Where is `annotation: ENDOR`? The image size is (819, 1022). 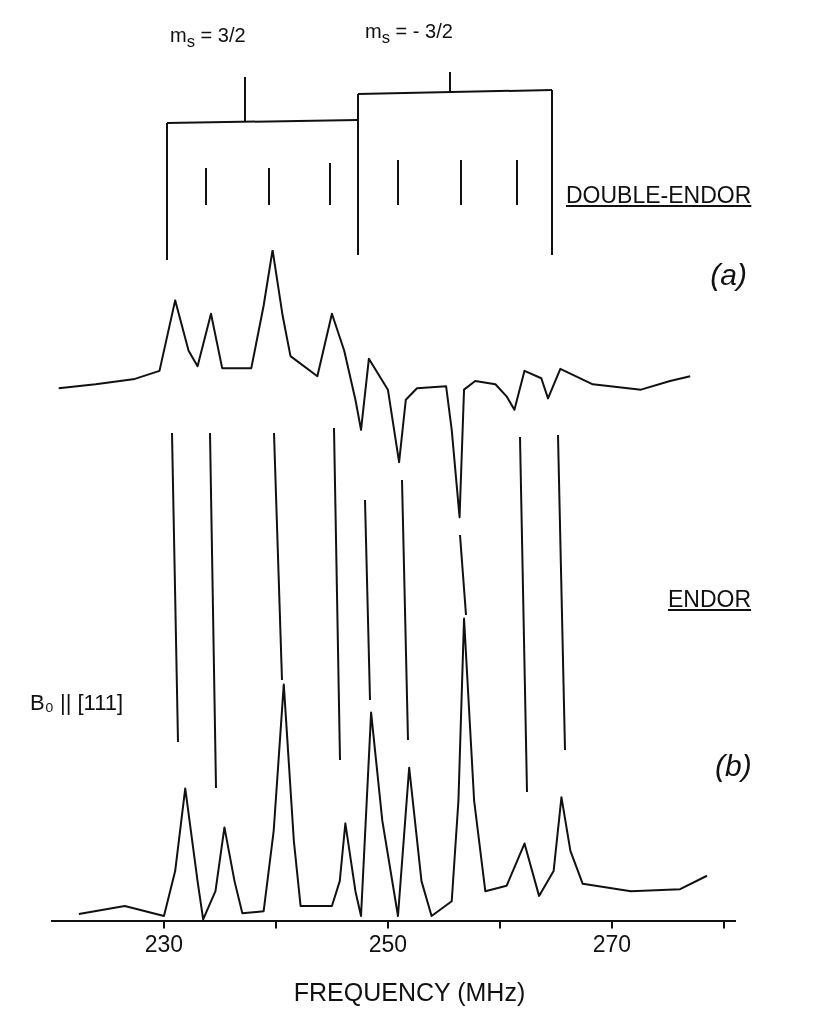
annotation: ENDOR is located at coordinates (710, 599).